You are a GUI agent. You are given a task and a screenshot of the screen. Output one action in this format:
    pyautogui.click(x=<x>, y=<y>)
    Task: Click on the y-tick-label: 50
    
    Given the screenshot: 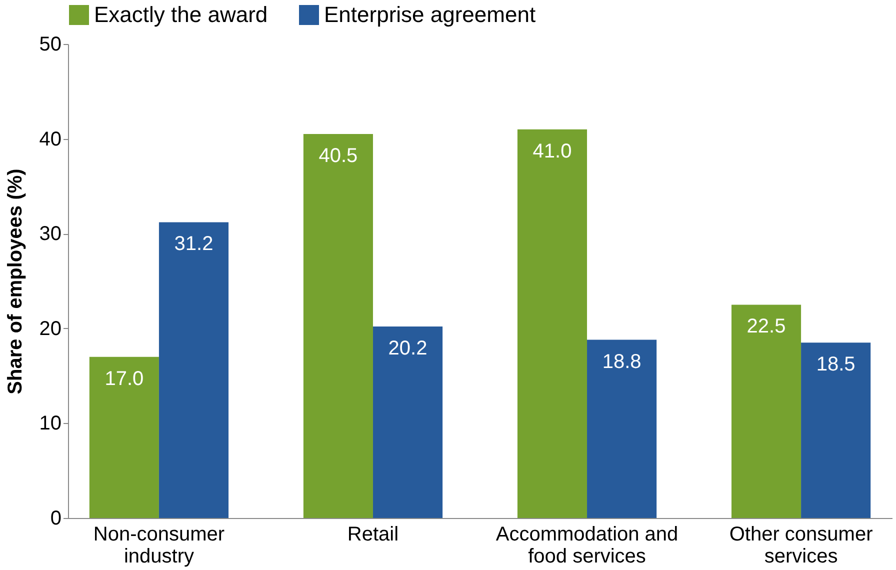 What is the action you would take?
    pyautogui.click(x=50, y=45)
    